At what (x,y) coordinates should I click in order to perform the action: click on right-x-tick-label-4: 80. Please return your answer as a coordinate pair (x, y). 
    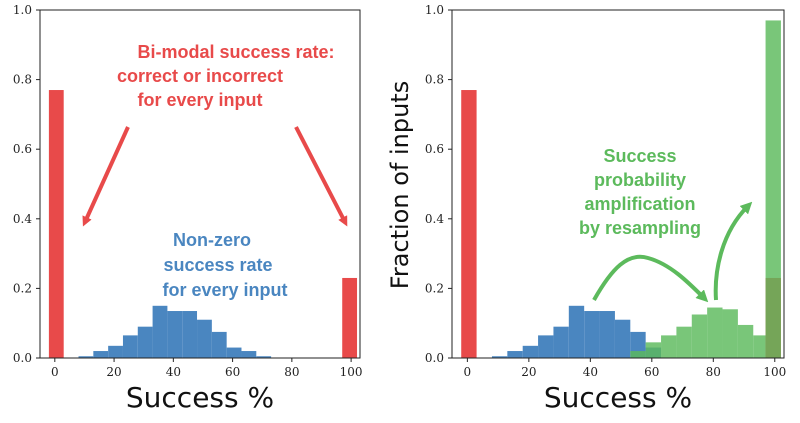
    Looking at the image, I should click on (713, 372).